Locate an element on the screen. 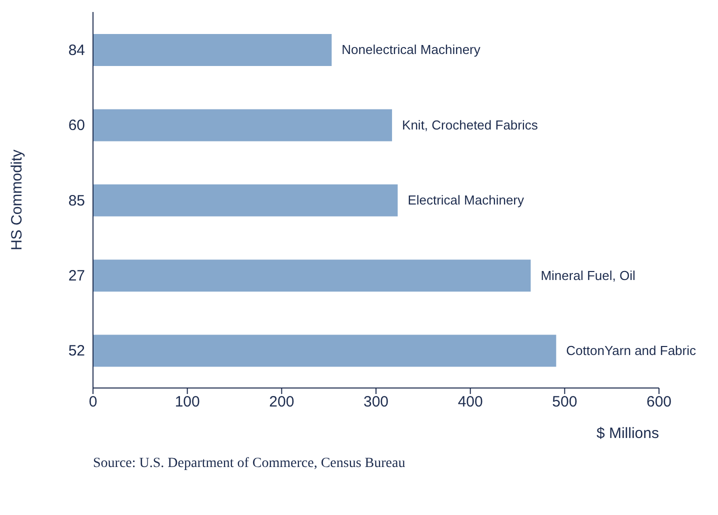  x-tick-label: 0 is located at coordinates (93, 402).